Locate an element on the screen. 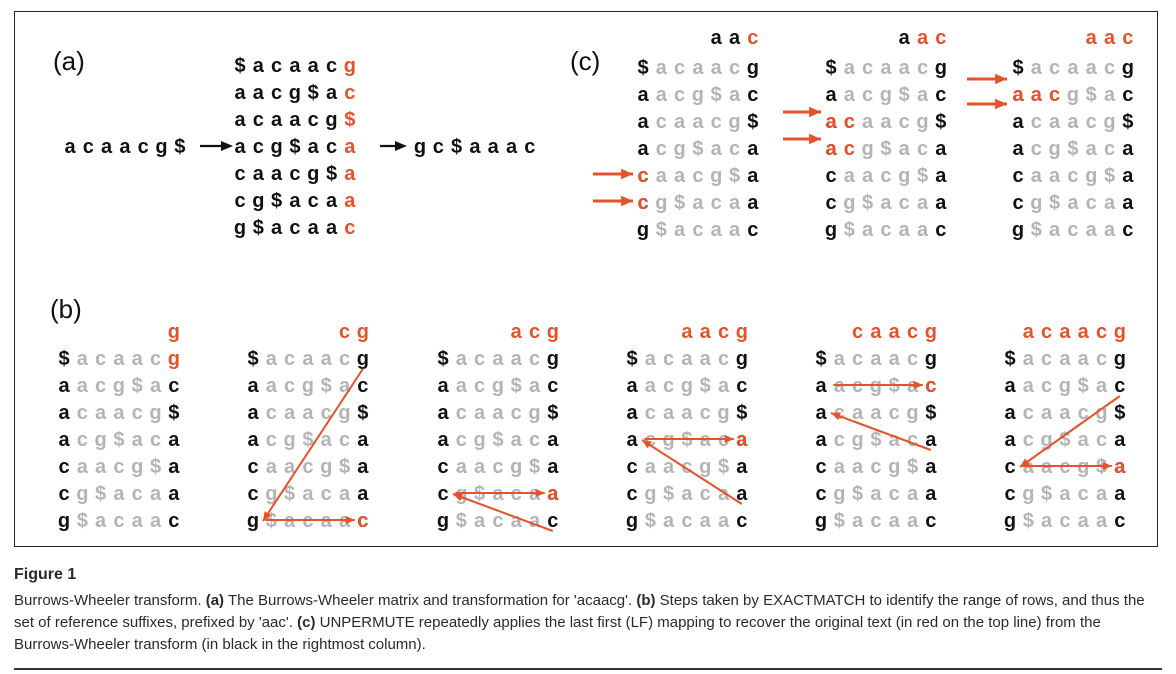 The image size is (1176, 674). panel-b-highlight-char: a is located at coordinates (742, 440).